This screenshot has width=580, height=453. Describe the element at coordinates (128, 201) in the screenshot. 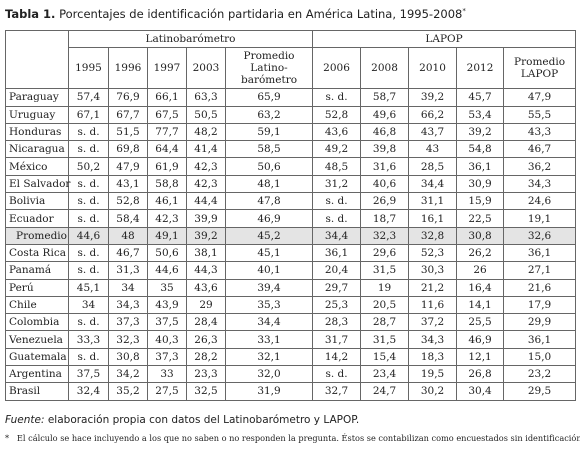

I see `value-cell: 52,8` at that location.